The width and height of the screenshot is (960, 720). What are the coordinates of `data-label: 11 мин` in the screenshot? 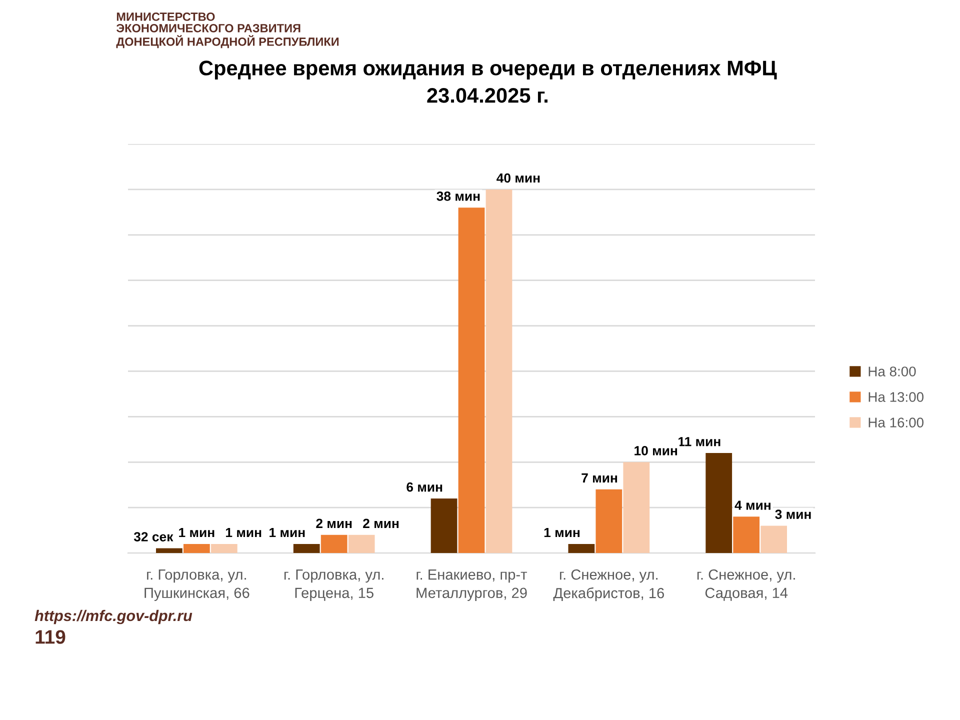 It's located at (699, 441).